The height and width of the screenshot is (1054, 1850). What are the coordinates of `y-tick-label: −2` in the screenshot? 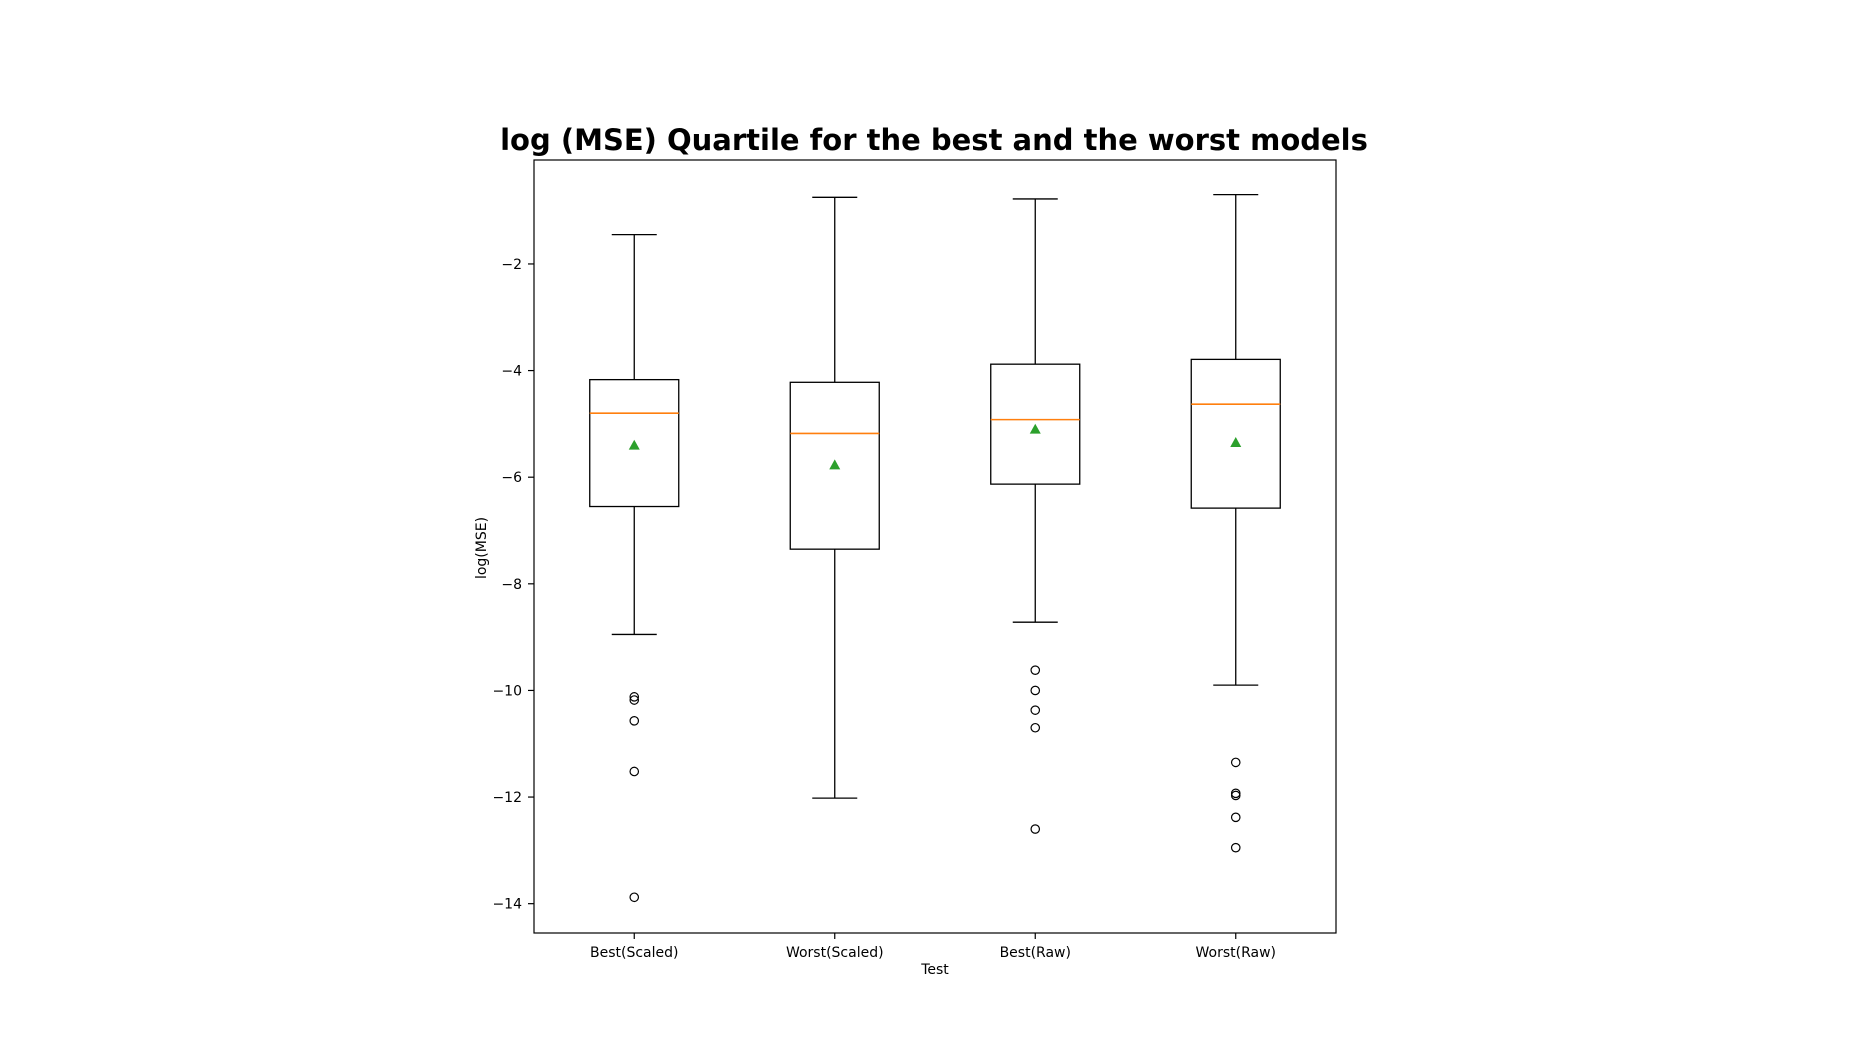 It's located at (511, 265).